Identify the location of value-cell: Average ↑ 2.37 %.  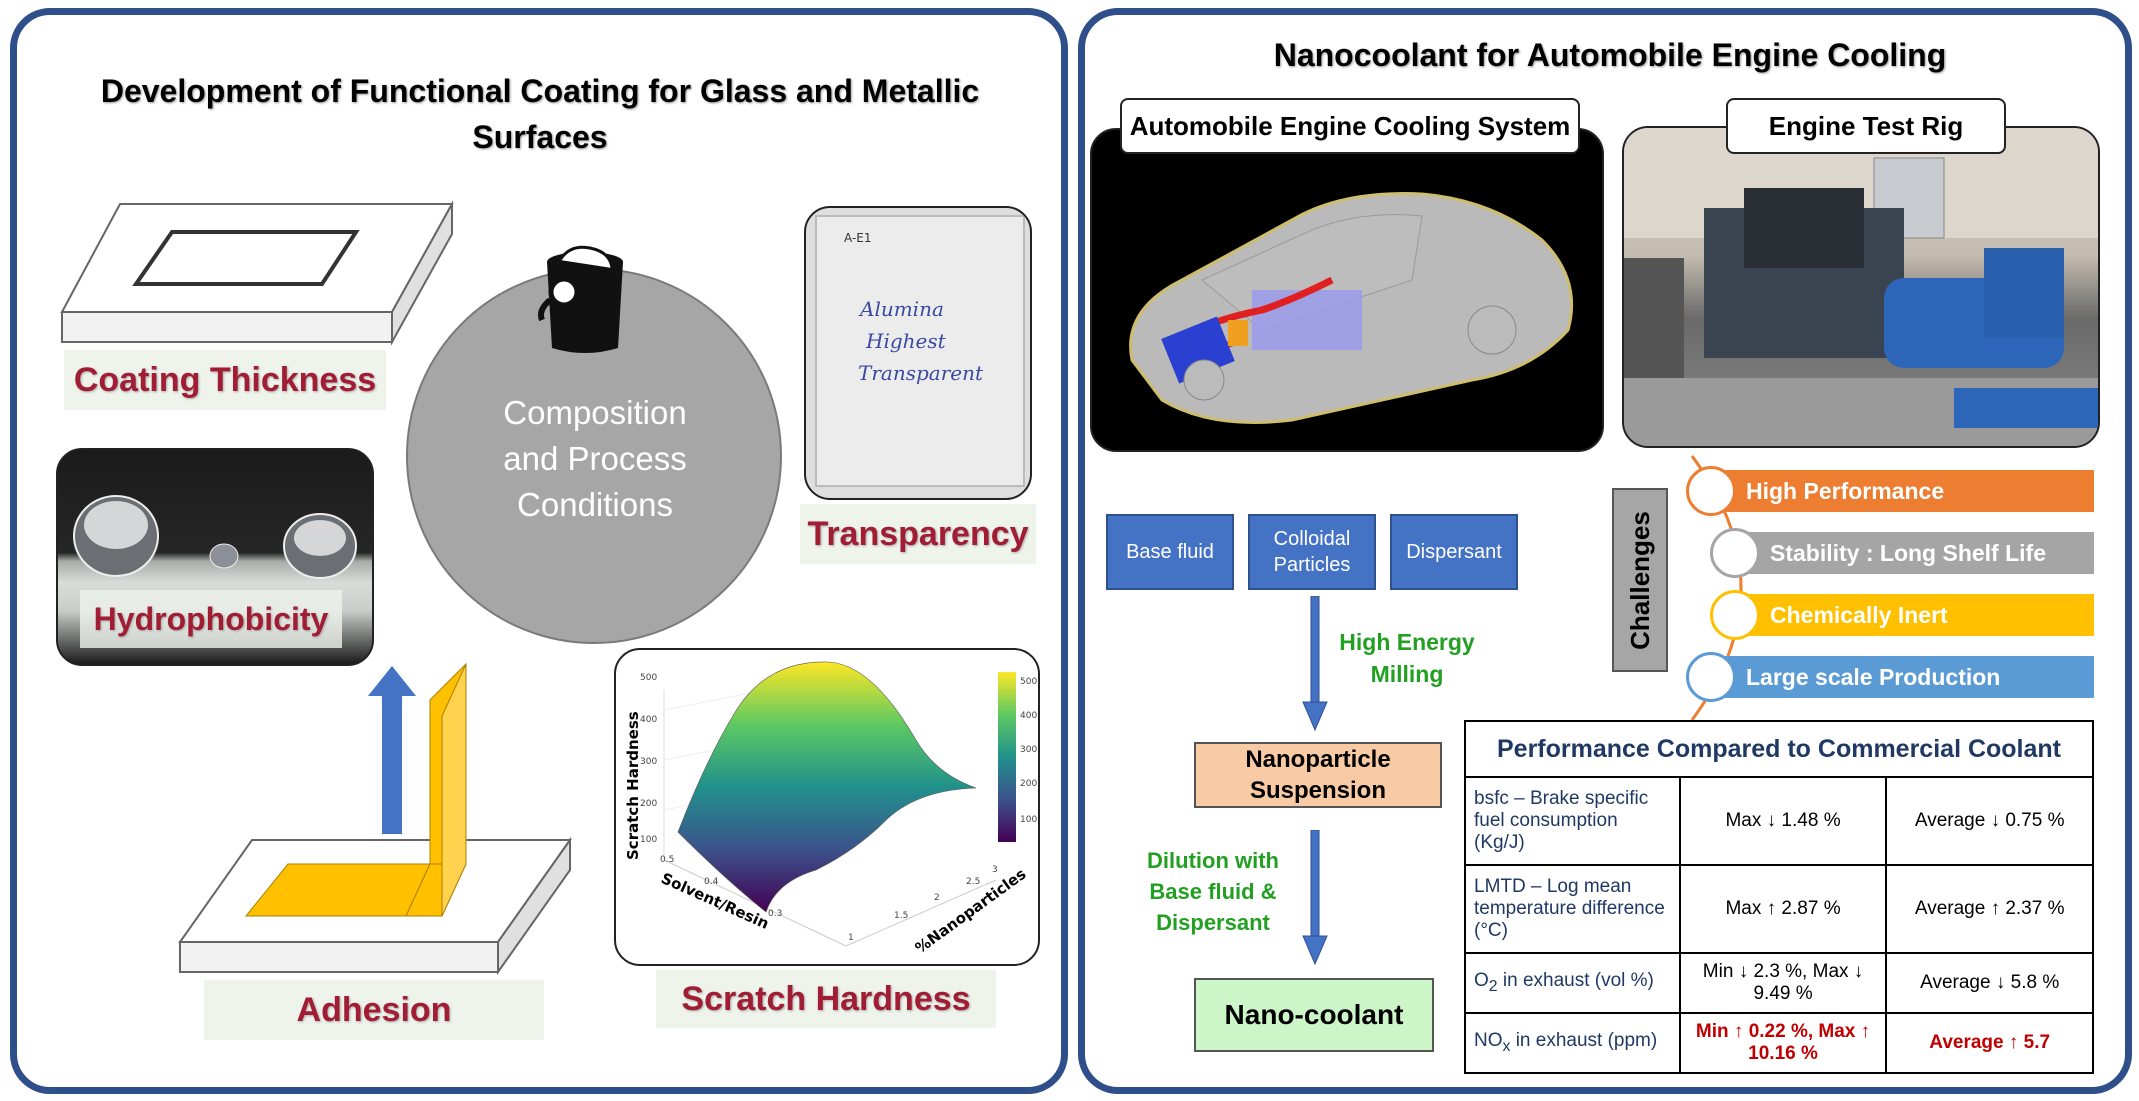
(1989, 909).